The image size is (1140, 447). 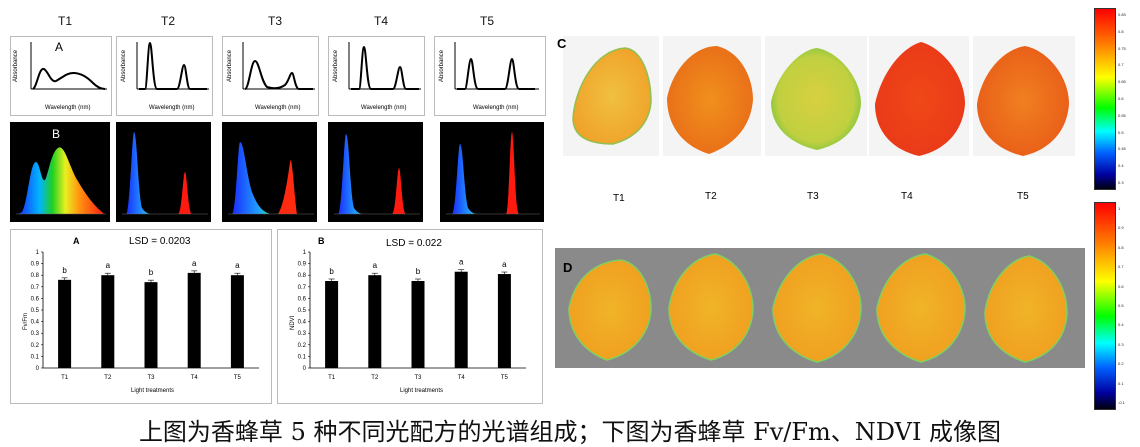 What do you see at coordinates (35, 323) in the screenshot?
I see `chart-a-ytick-label: 0.4` at bounding box center [35, 323].